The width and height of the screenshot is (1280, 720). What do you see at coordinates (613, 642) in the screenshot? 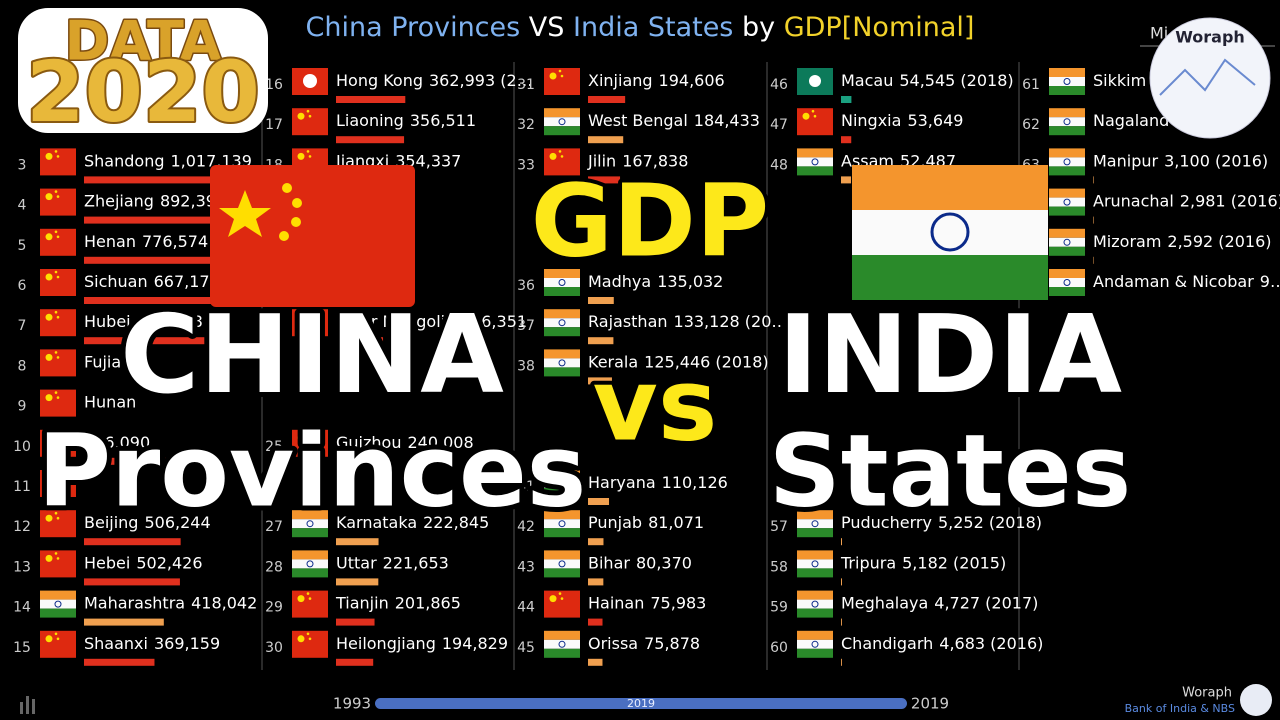
I see `row-name: Orissa` at bounding box center [613, 642].